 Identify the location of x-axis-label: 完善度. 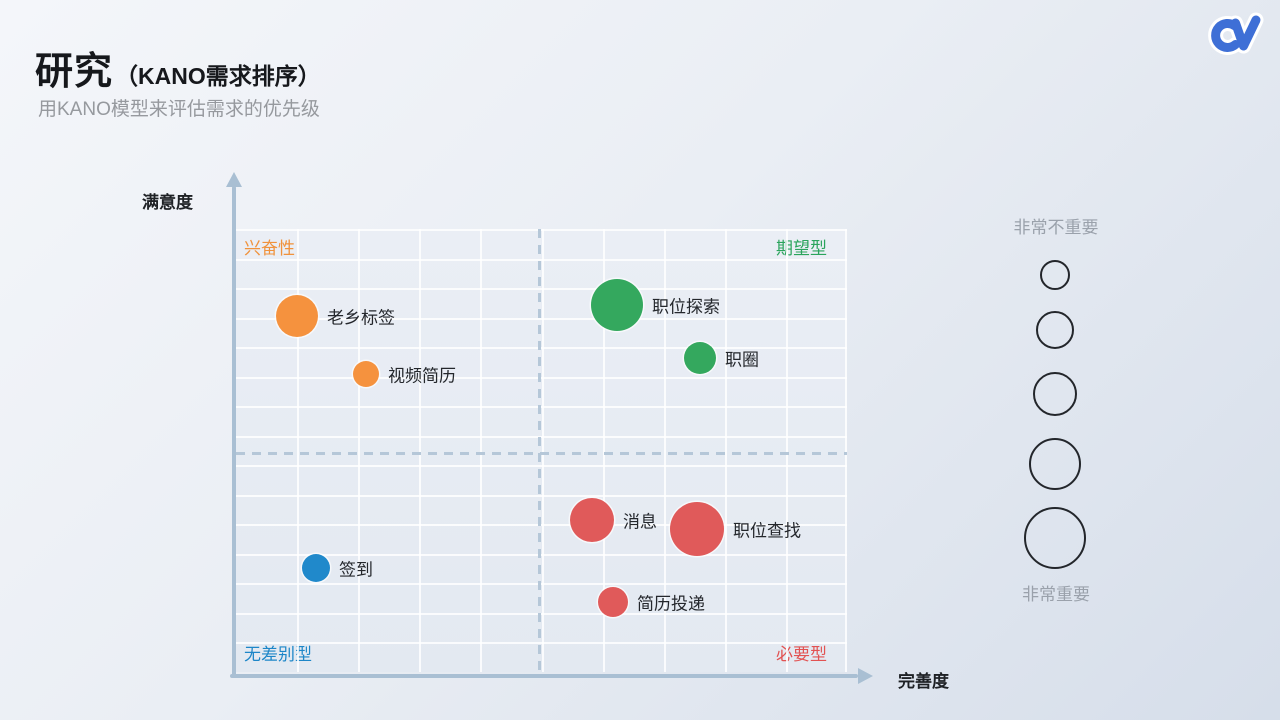
(923, 681).